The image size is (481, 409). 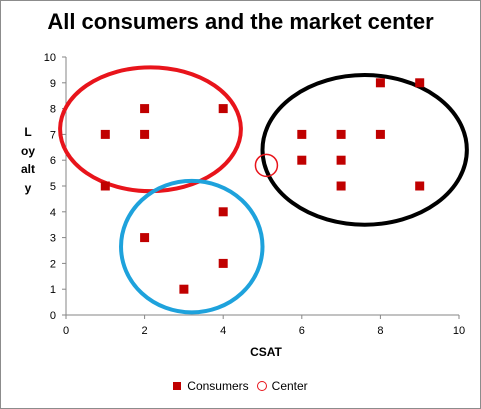 What do you see at coordinates (53, 290) in the screenshot?
I see `y-tick-label: 1` at bounding box center [53, 290].